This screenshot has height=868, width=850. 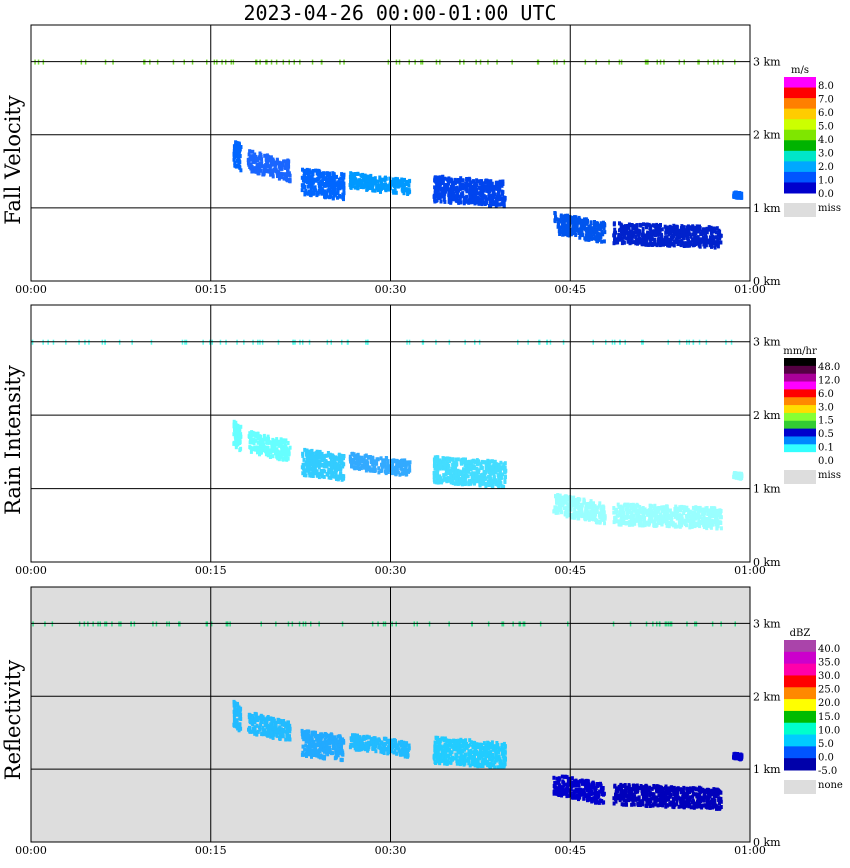 I want to click on colorbar-label: 2.0, so click(x=826, y=167).